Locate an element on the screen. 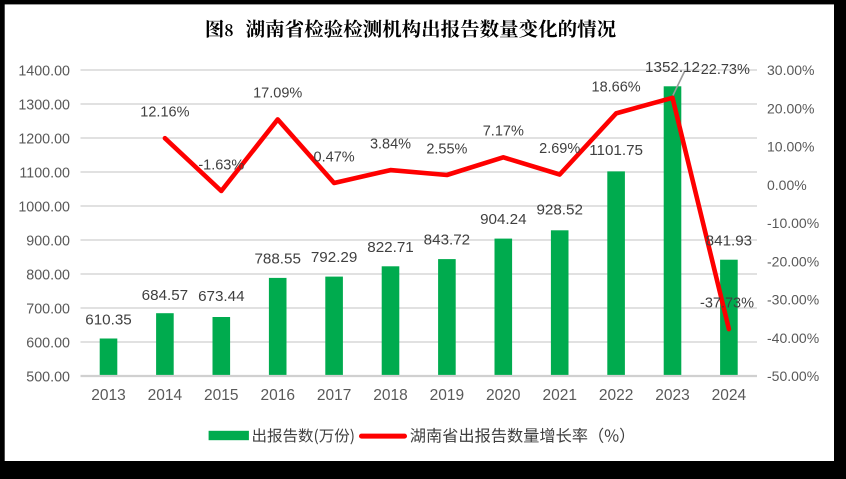 The width and height of the screenshot is (846, 479). svg-text: 12.16% is located at coordinates (164, 113).